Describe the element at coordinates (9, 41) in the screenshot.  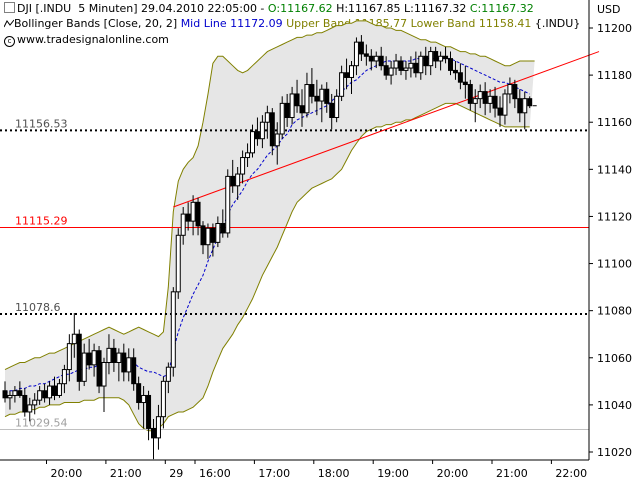
I see `copyright-icon: c` at that location.